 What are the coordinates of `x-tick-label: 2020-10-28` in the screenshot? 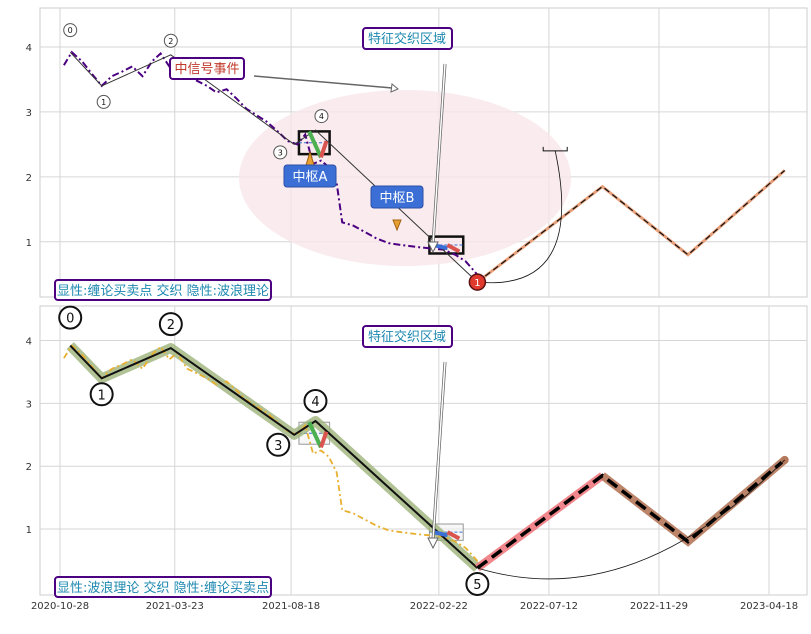 It's located at (60, 606).